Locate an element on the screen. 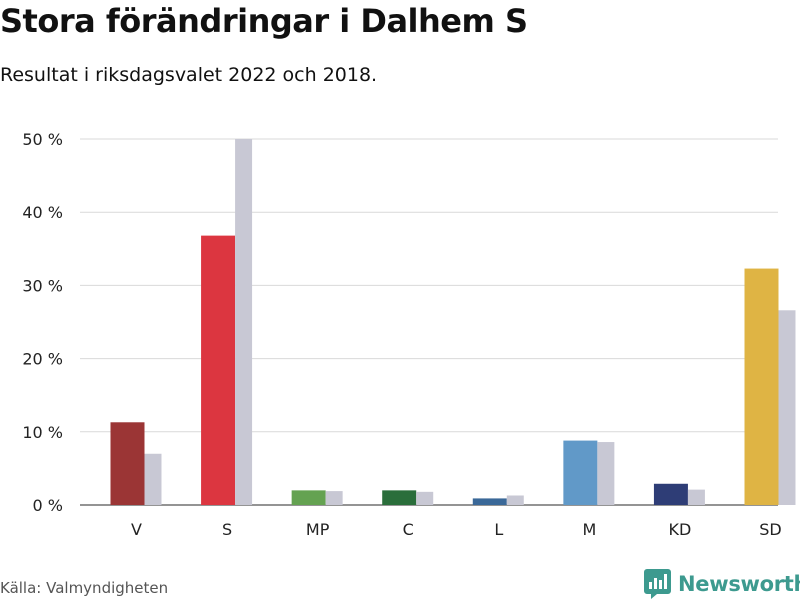 This screenshot has width=800, height=600. bar-2018-m is located at coordinates (606, 473).